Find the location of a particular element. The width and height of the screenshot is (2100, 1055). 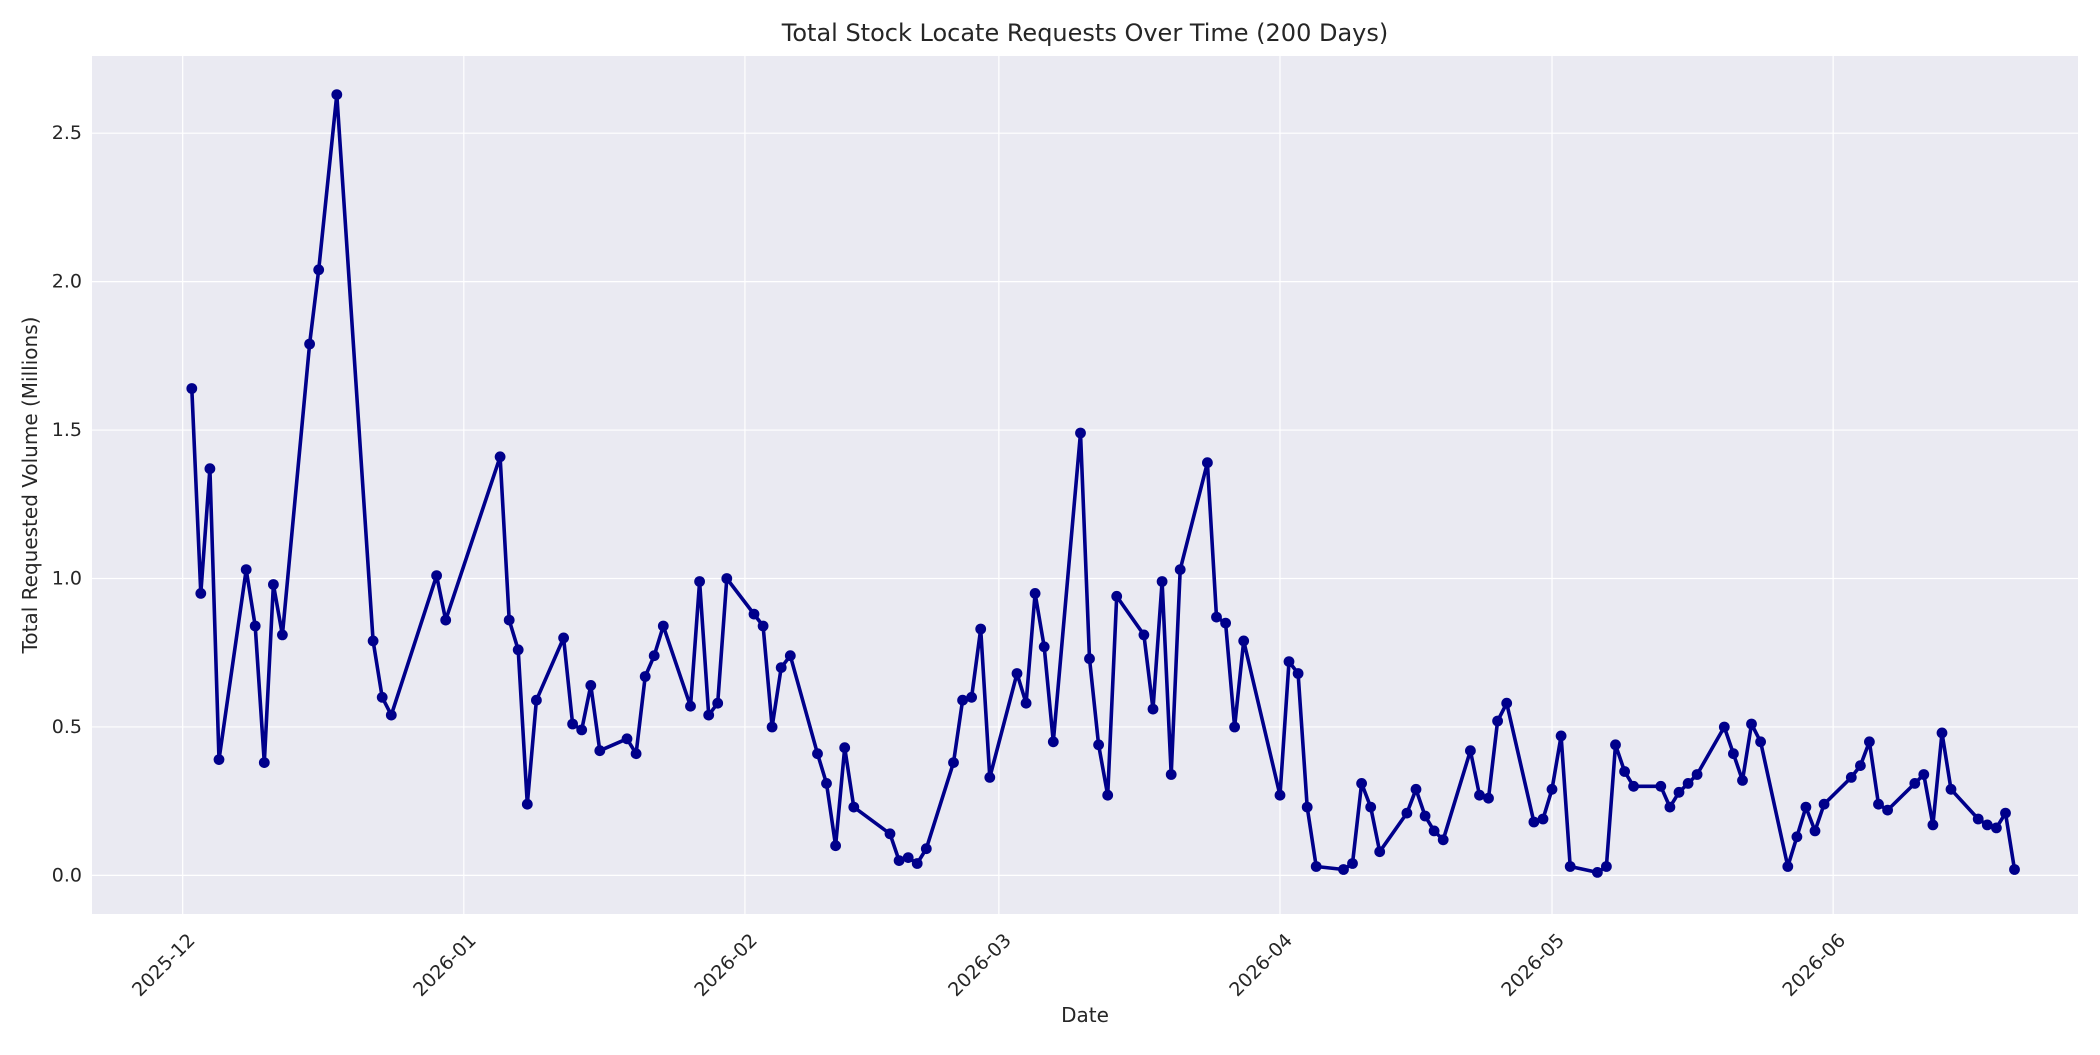

x-tick-label: 2026-01 is located at coordinates (445, 965).